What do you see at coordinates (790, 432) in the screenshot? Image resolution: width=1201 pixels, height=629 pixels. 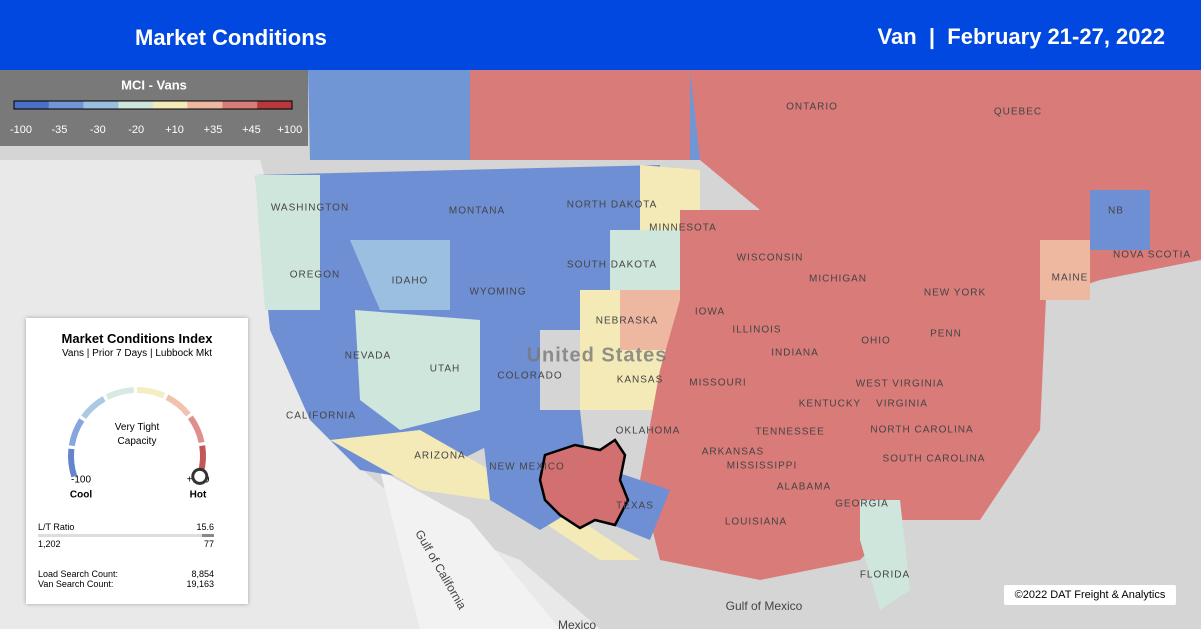 I see `map-label: TENNESSEE` at bounding box center [790, 432].